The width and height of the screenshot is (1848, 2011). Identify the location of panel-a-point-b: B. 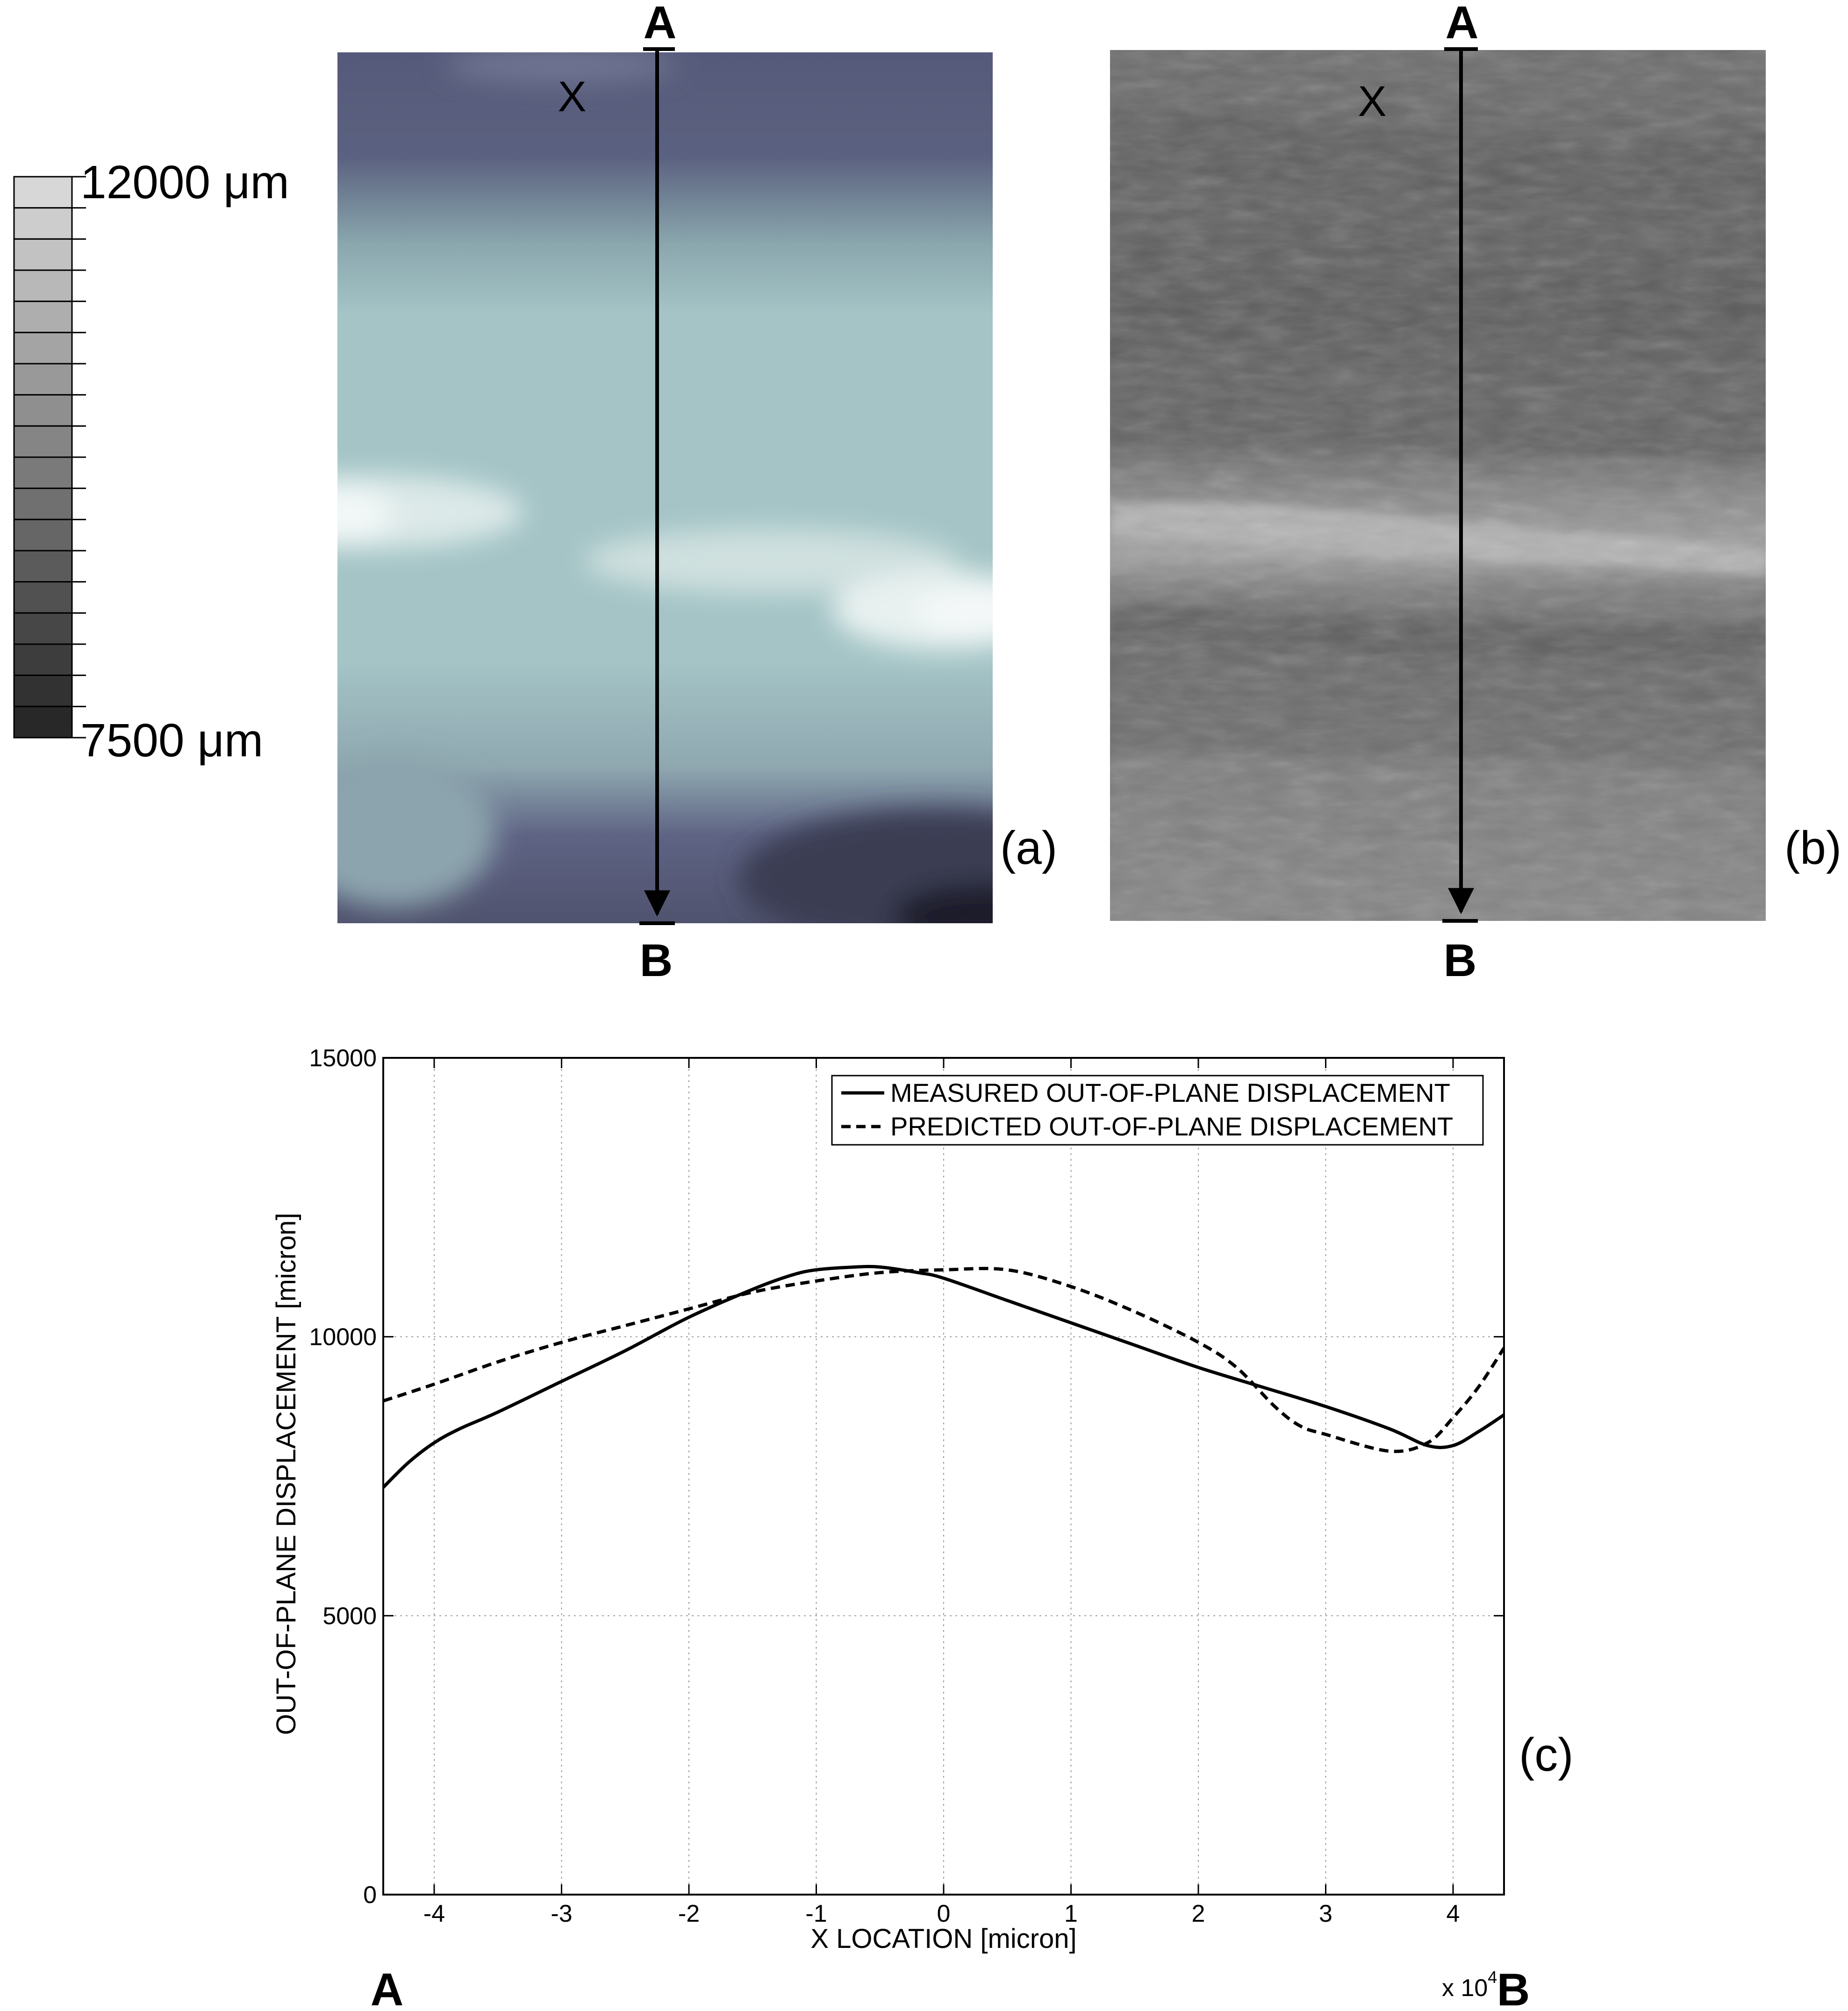
(656, 960).